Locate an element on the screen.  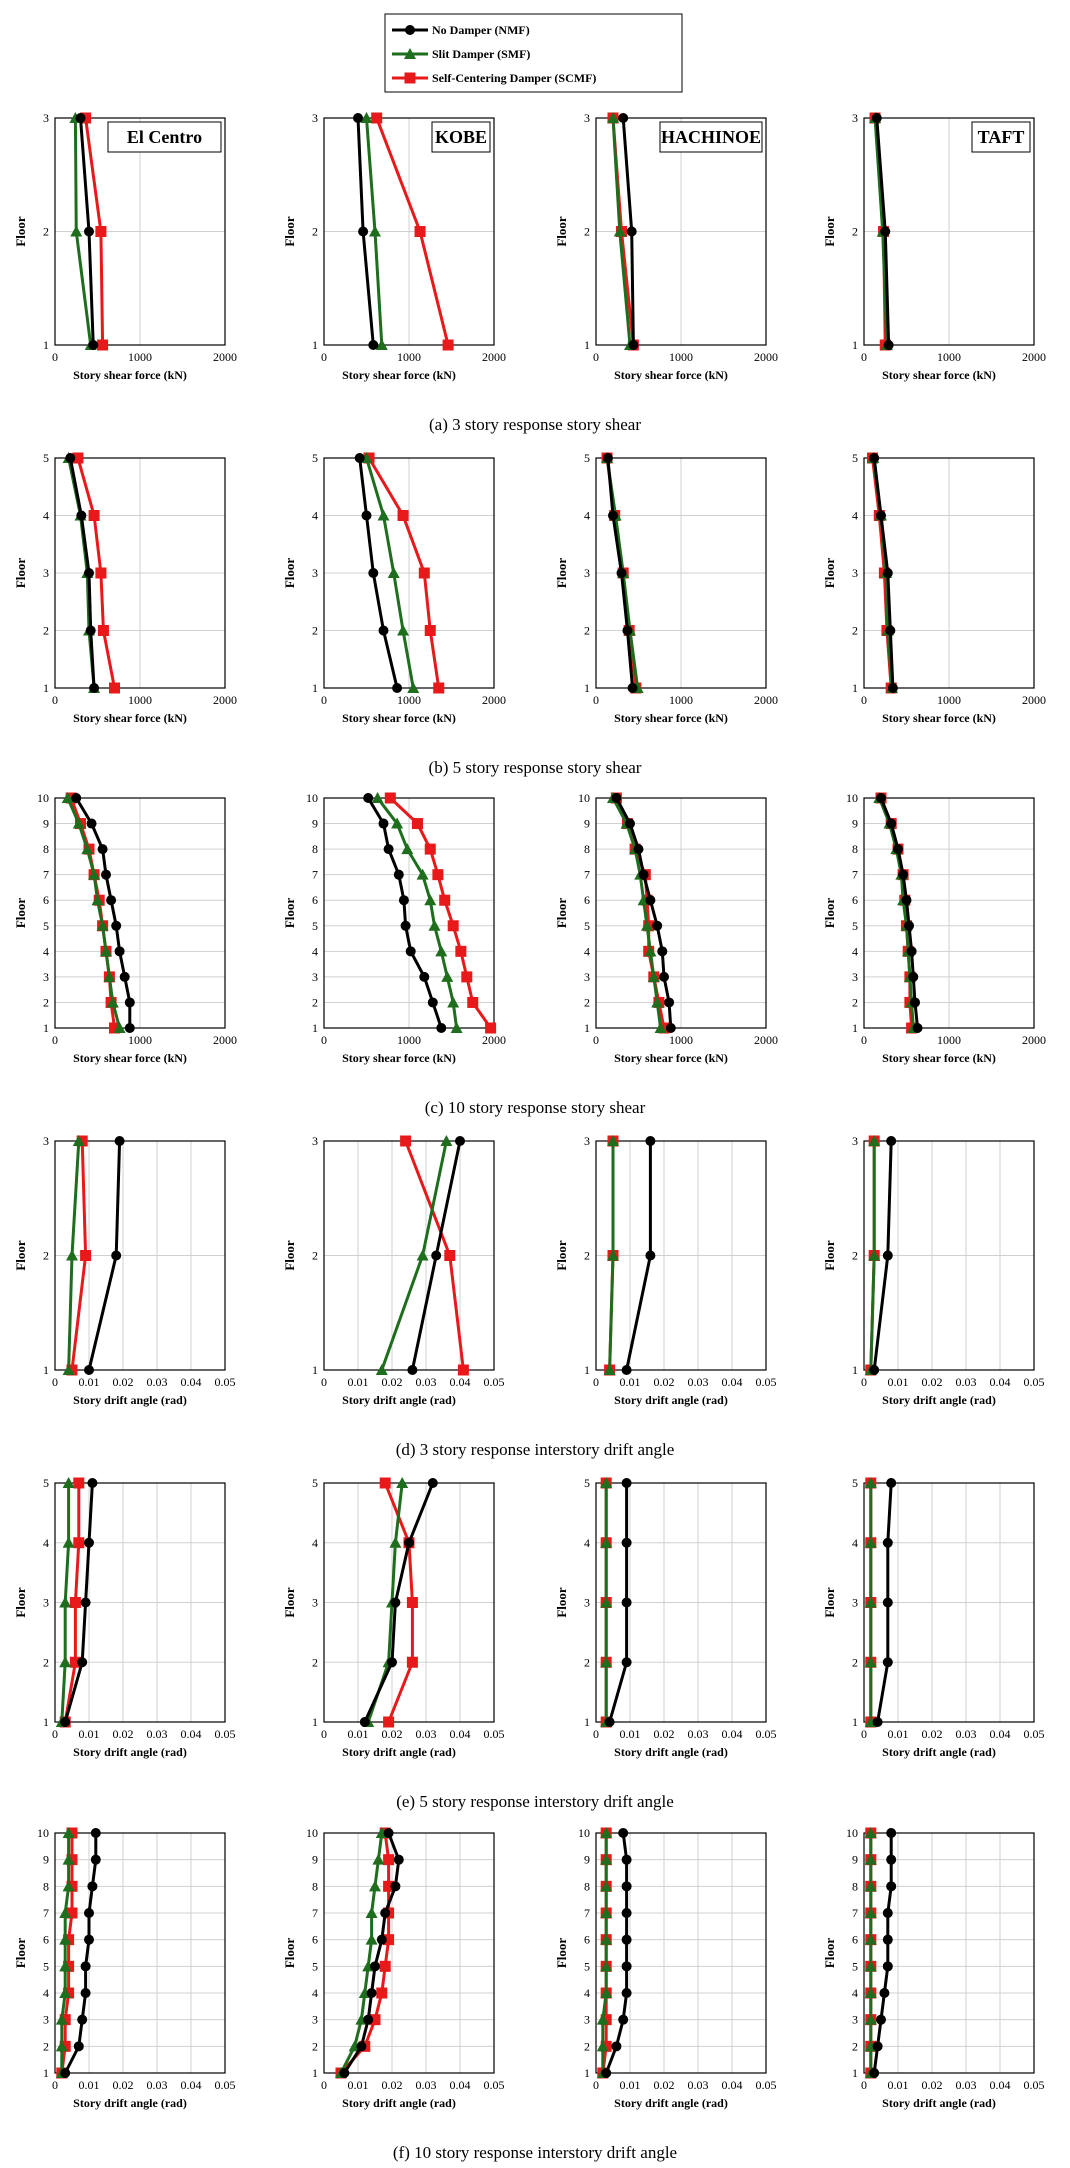
x-tick-label-zero: 0 is located at coordinates (864, 2085).